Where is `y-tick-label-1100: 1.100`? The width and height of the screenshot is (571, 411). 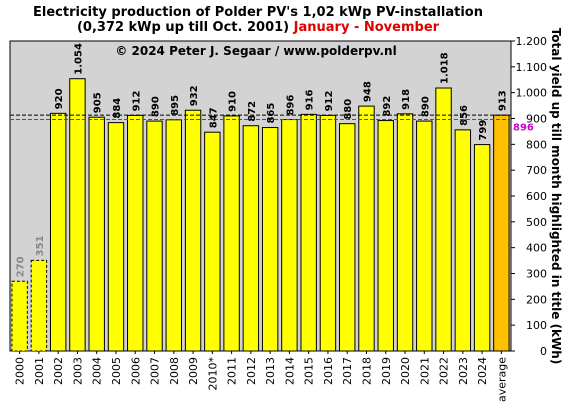 y-tick-label-1100: 1.100 is located at coordinates (532, 67).